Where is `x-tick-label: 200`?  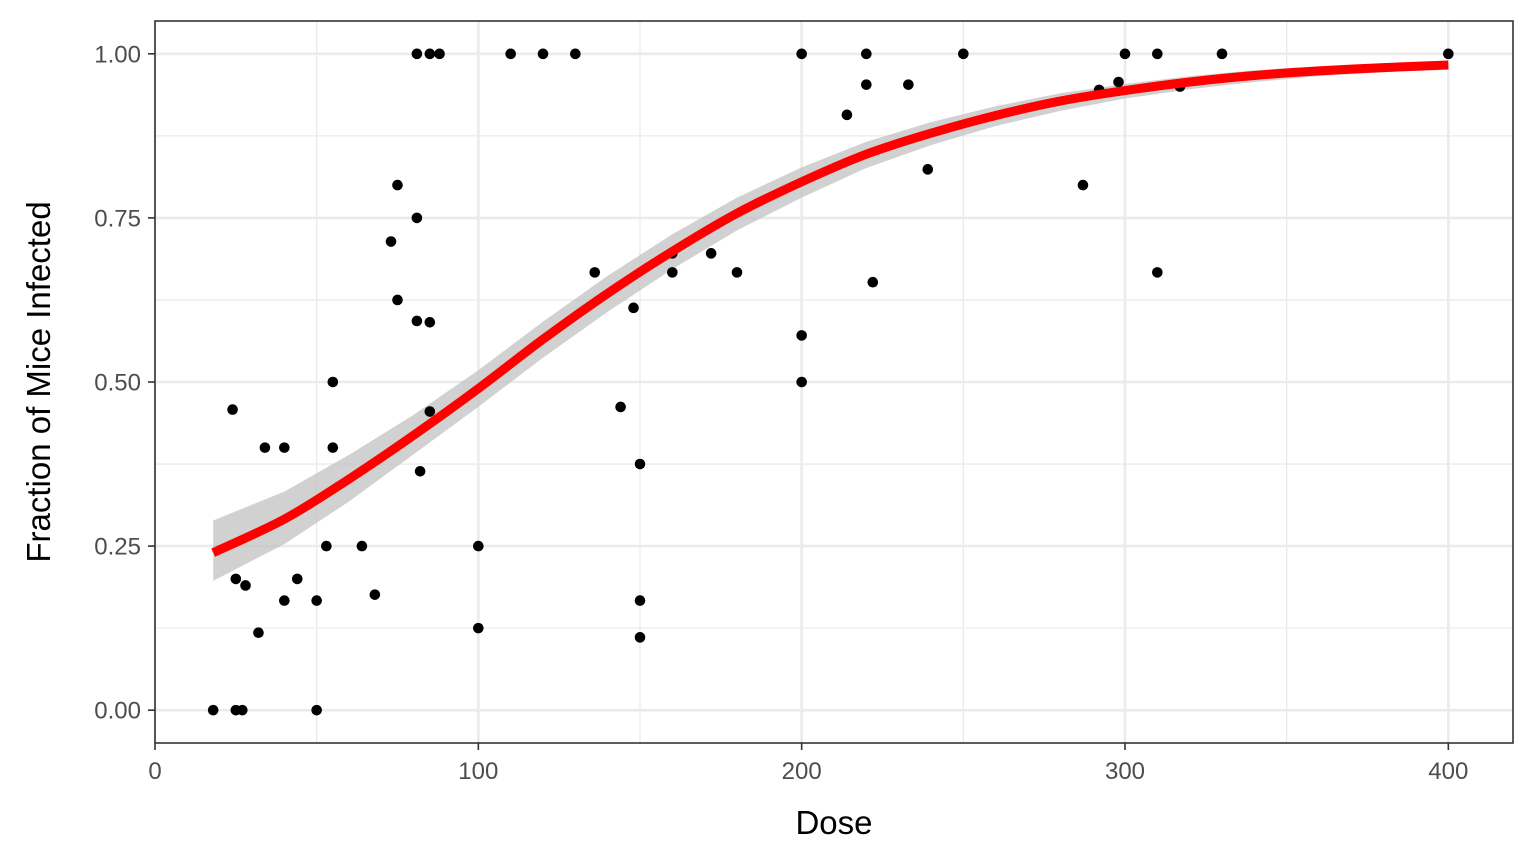
x-tick-label: 200 is located at coordinates (802, 771).